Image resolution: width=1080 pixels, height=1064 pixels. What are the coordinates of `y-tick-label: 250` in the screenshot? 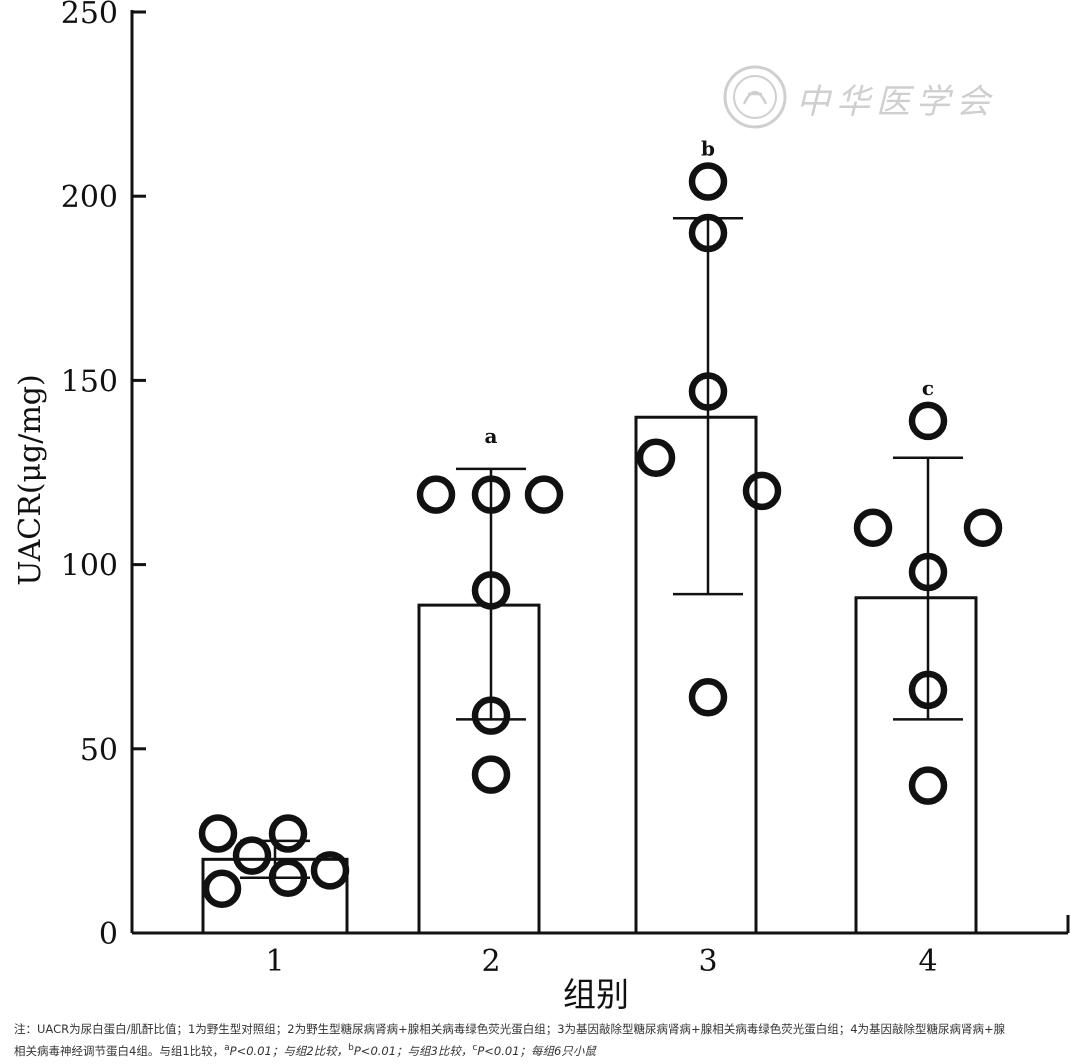 It's located at (89, 15).